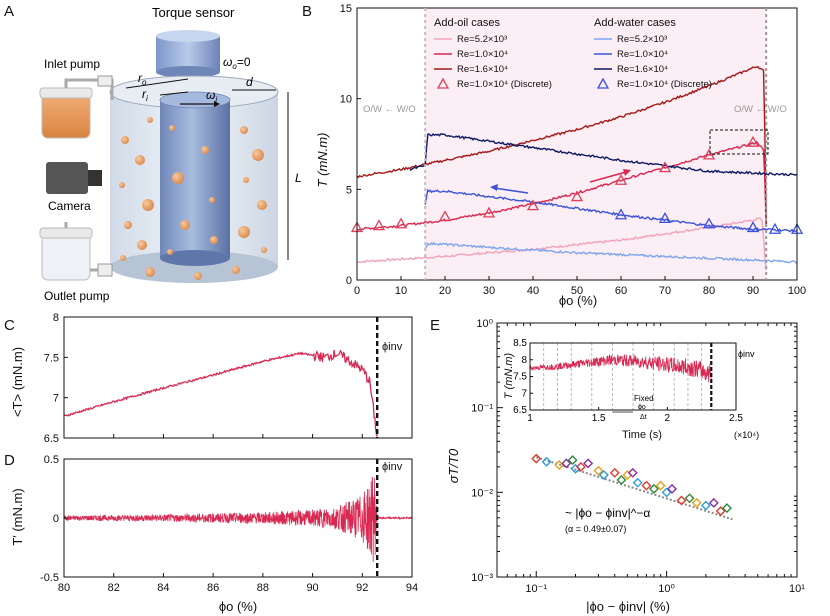 This screenshot has width=830, height=616. I want to click on c-ytick-label: 6.5, so click(51, 439).